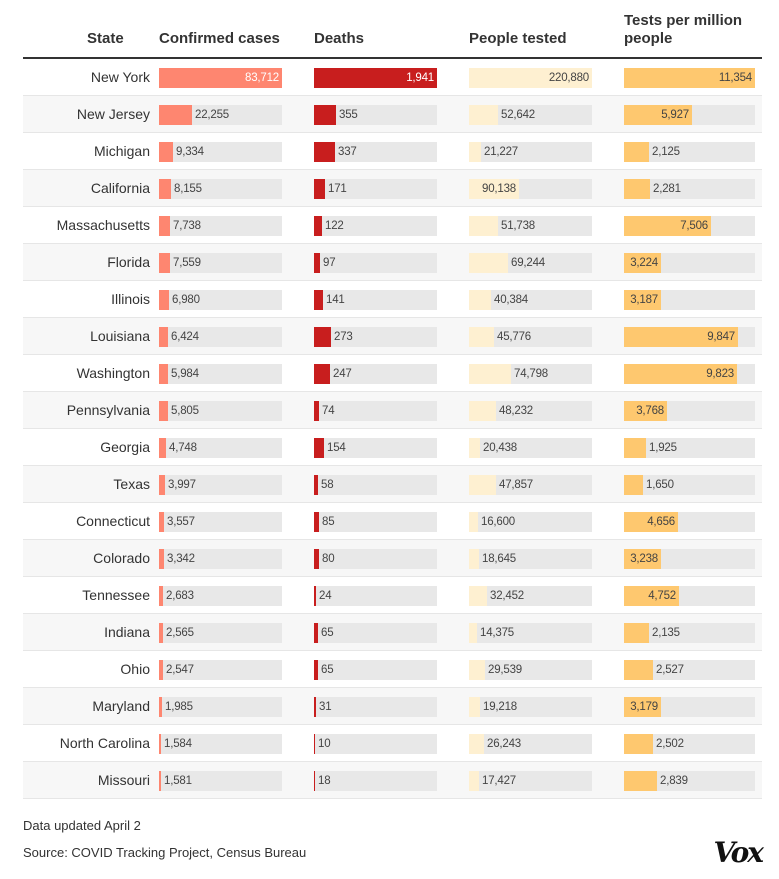  I want to click on per-million-bar-track: 11,354, so click(689, 78).